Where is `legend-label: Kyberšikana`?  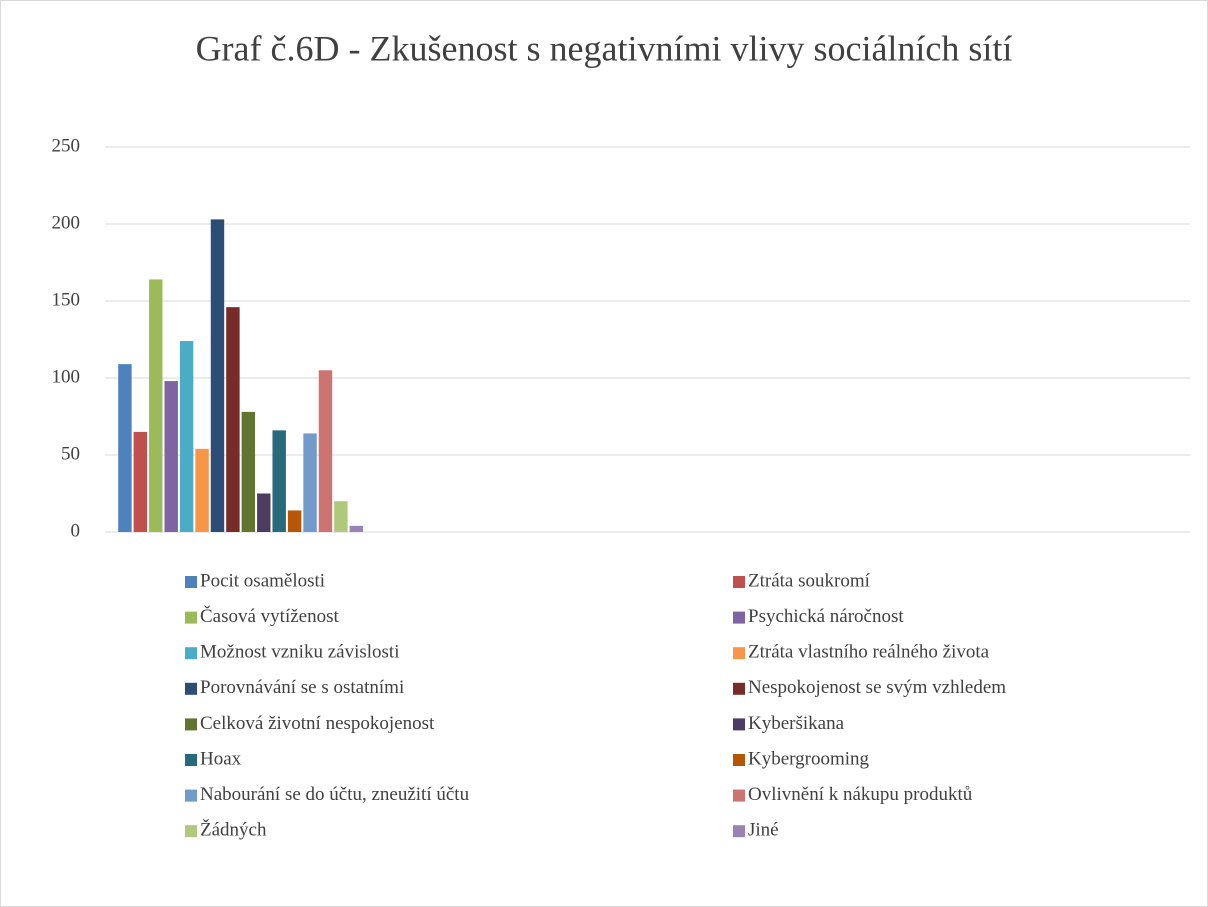 legend-label: Kyberšikana is located at coordinates (796, 723).